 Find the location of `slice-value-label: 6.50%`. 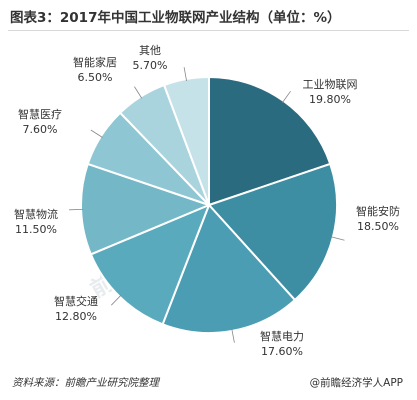

slice-value-label: 6.50% is located at coordinates (95, 77).